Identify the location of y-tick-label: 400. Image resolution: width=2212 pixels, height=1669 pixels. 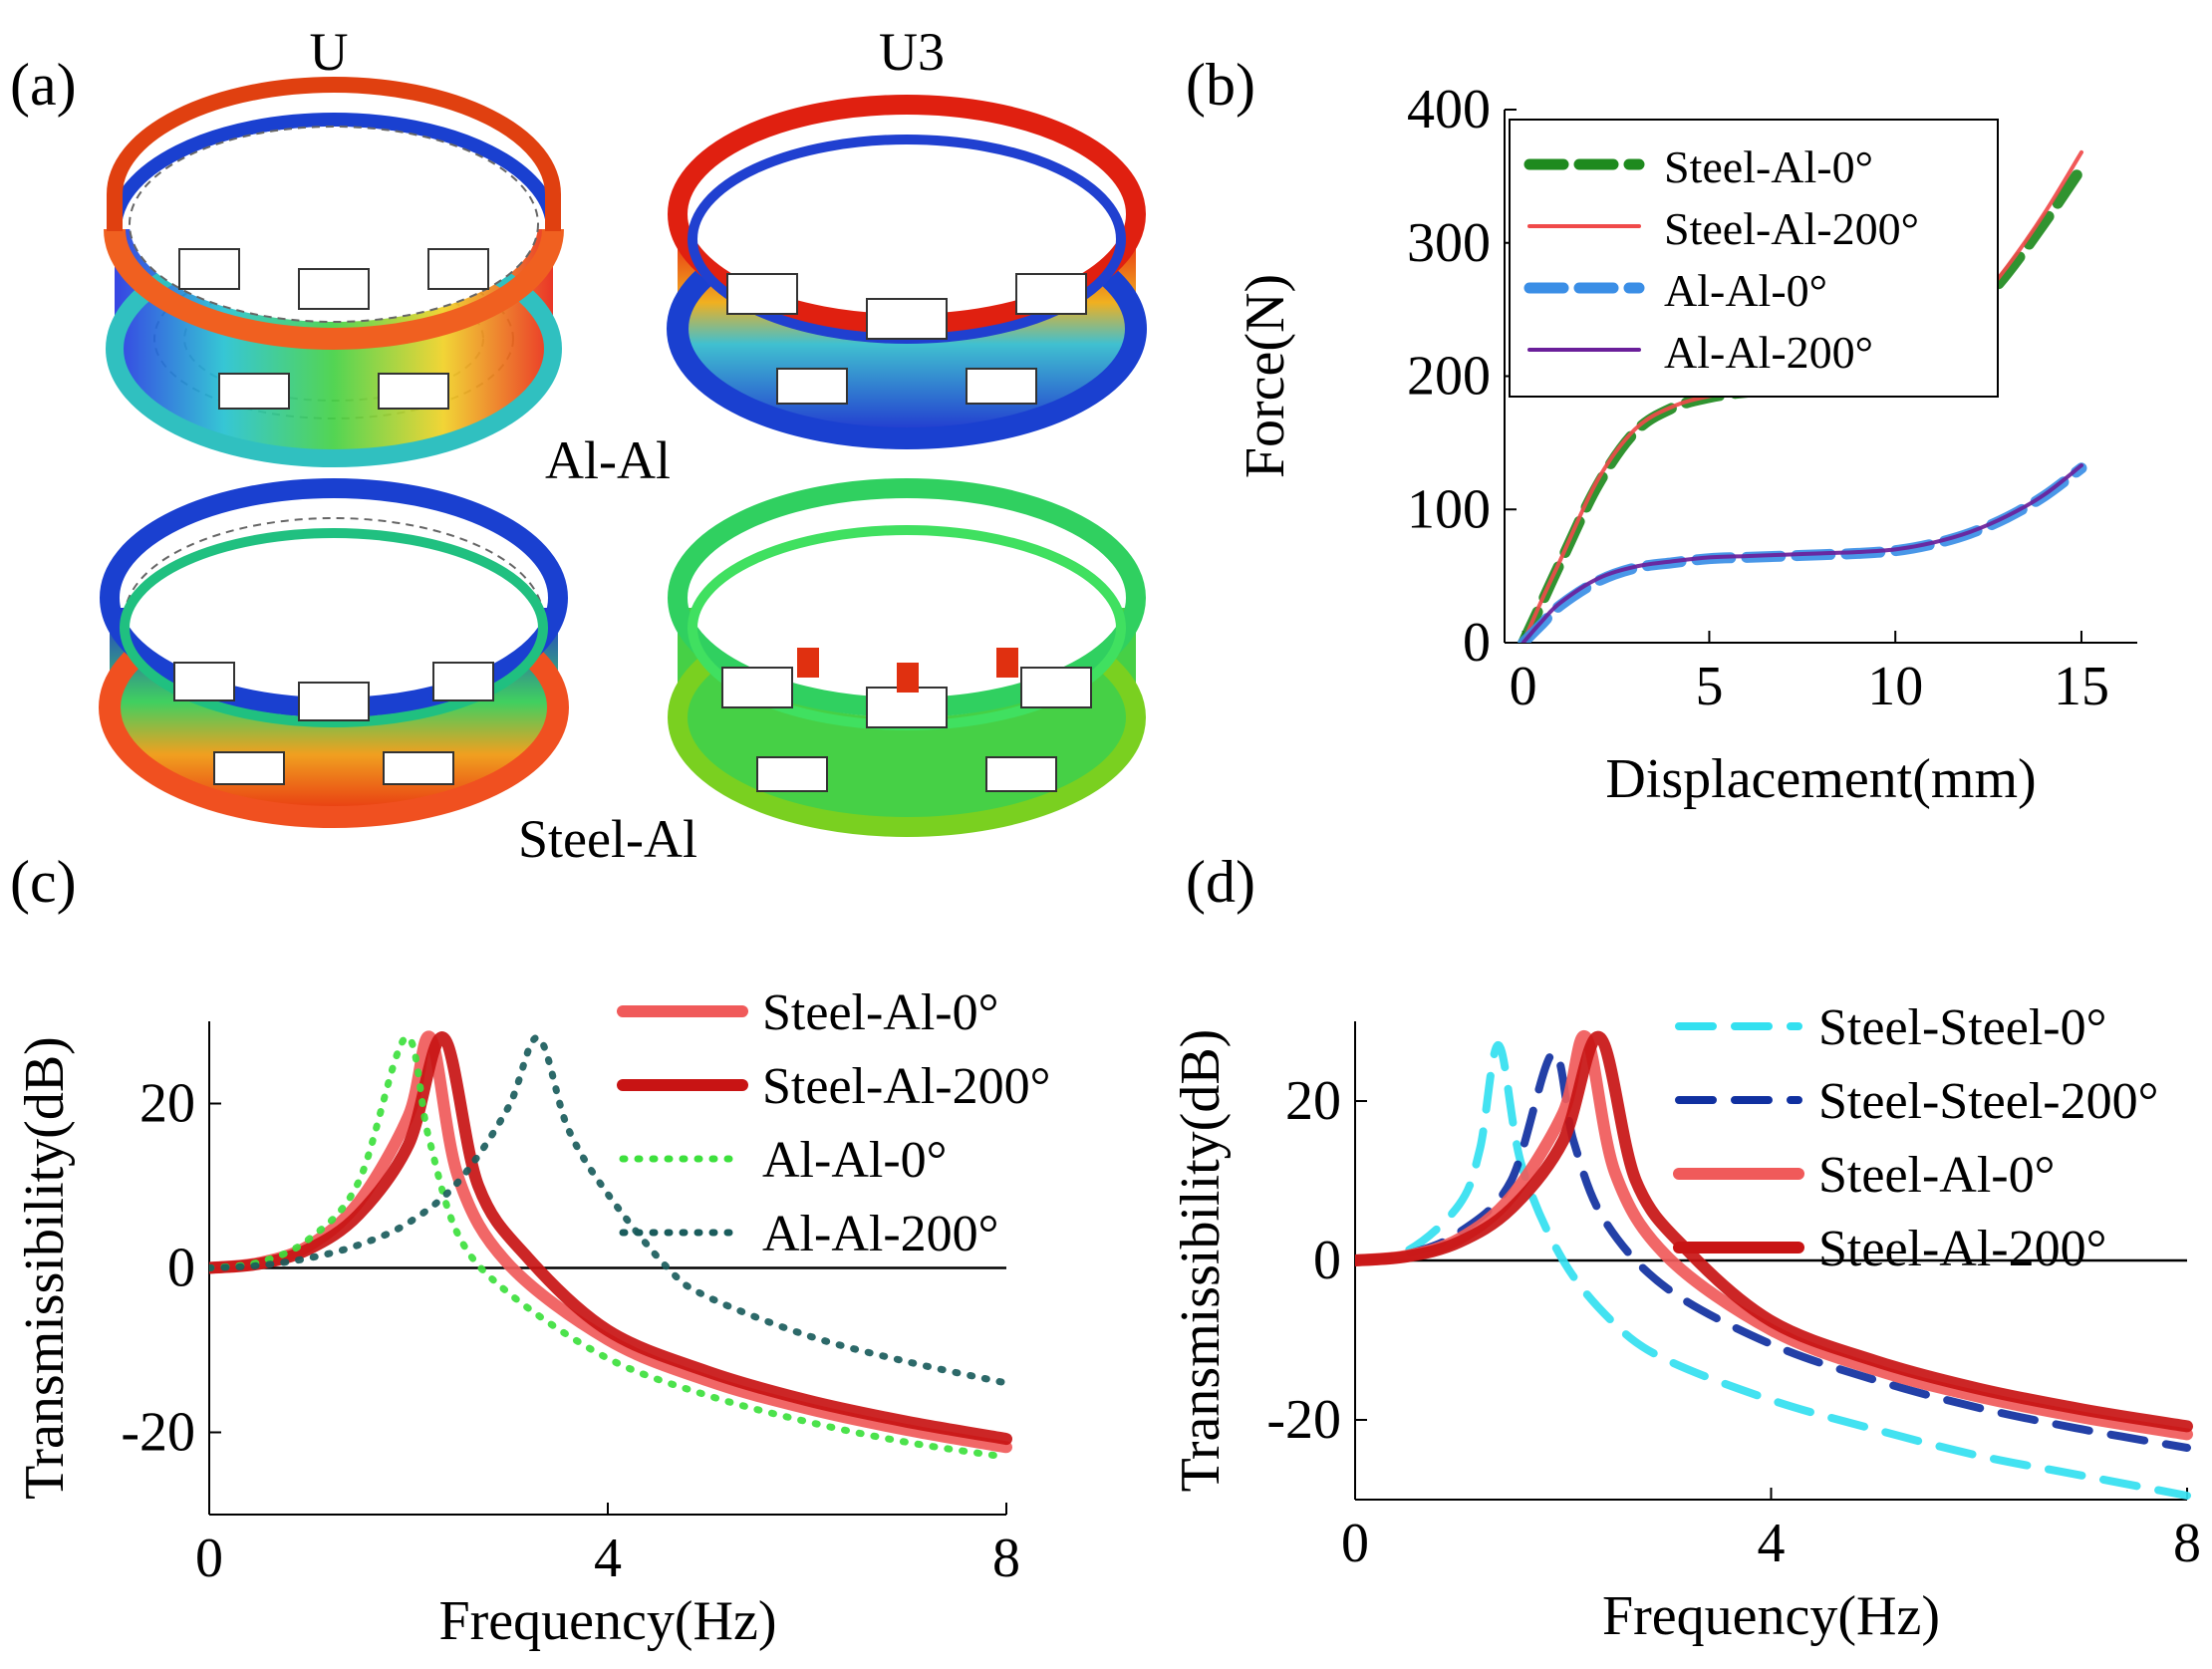
(1449, 109).